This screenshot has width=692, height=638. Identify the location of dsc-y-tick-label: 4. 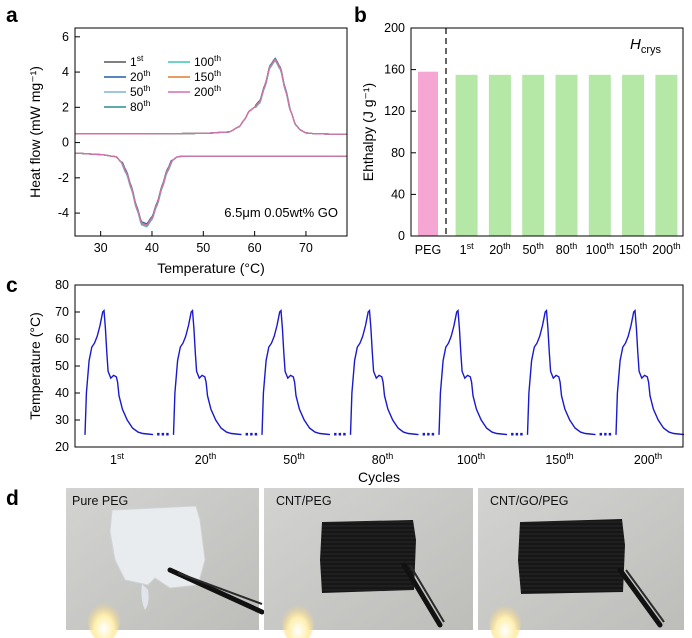
(65, 72).